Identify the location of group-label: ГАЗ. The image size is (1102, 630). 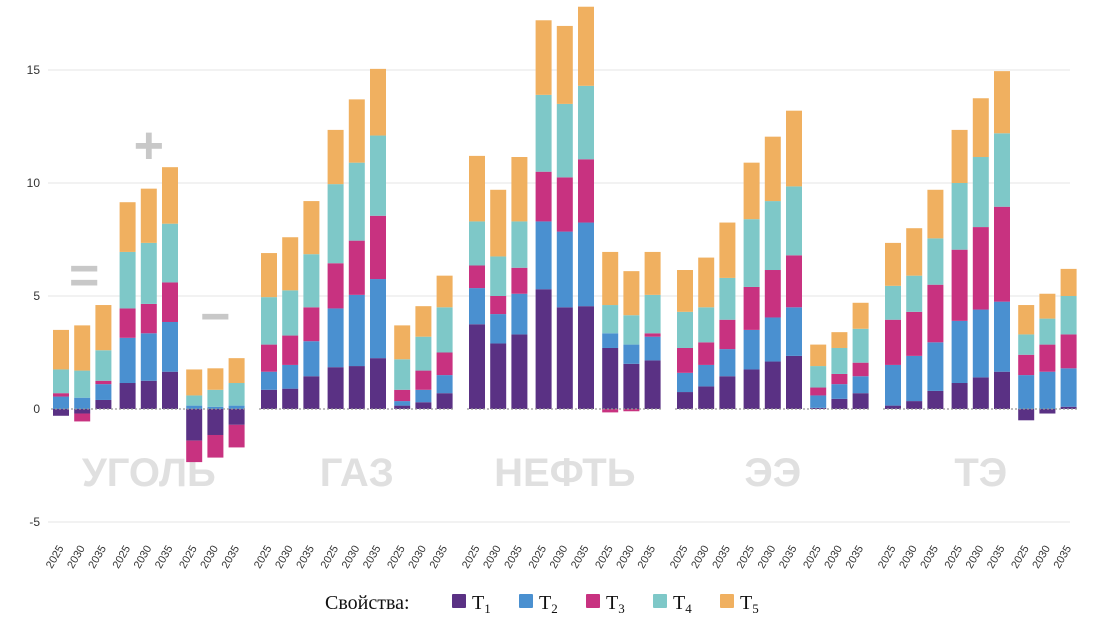
(357, 473).